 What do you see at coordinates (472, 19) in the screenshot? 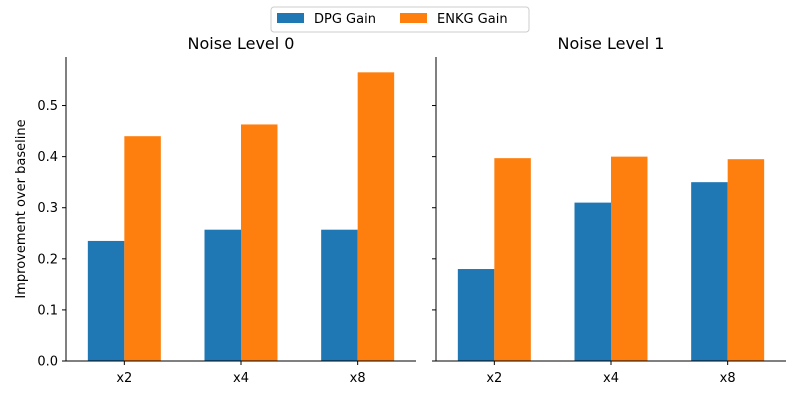
I see `legend-label-enkg: ENKG Gain` at bounding box center [472, 19].